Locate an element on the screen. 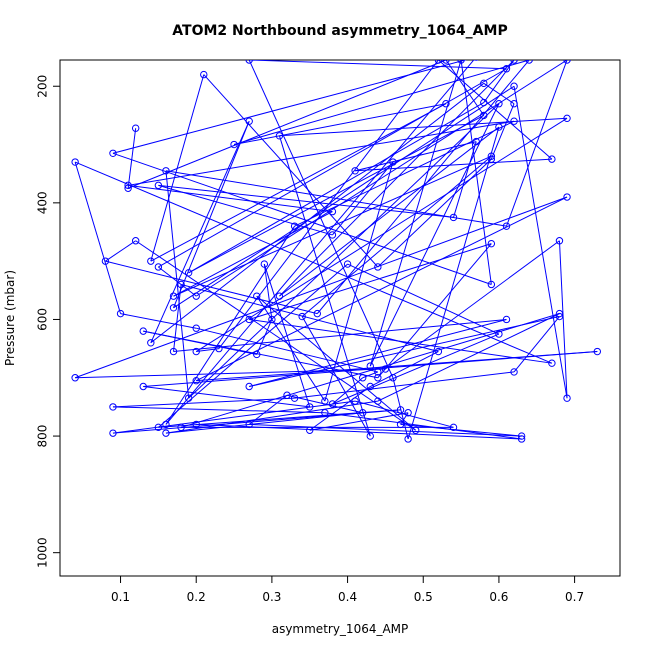  x-axis-label: asymmetry_1064_AMP is located at coordinates (340, 629).